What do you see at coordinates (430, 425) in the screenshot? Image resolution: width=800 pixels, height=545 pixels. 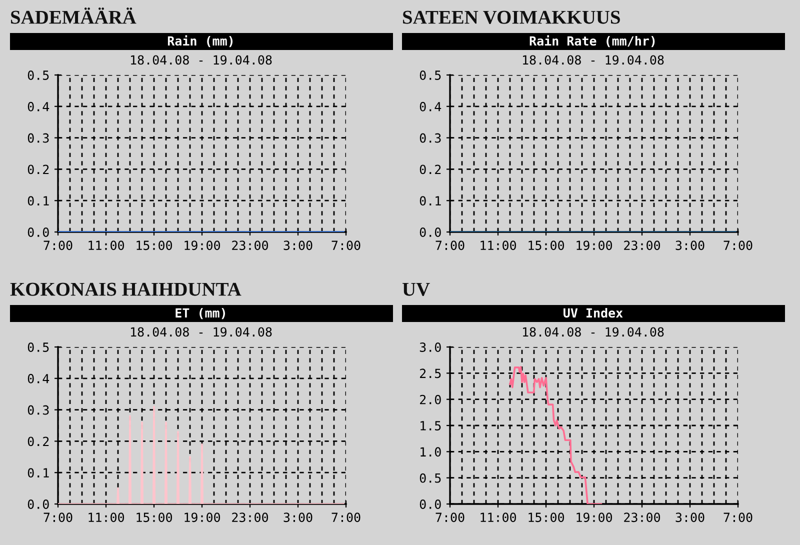 I see `y-tick-label: 1.5` at bounding box center [430, 425].